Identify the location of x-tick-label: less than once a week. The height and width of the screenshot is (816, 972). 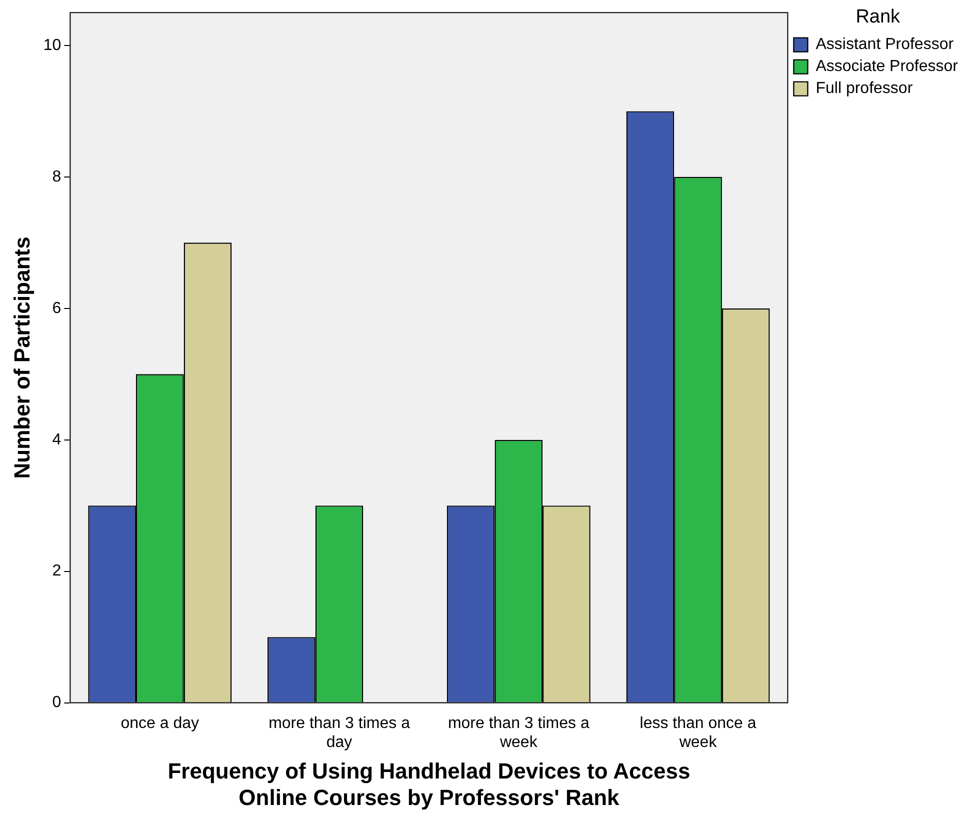
(698, 733).